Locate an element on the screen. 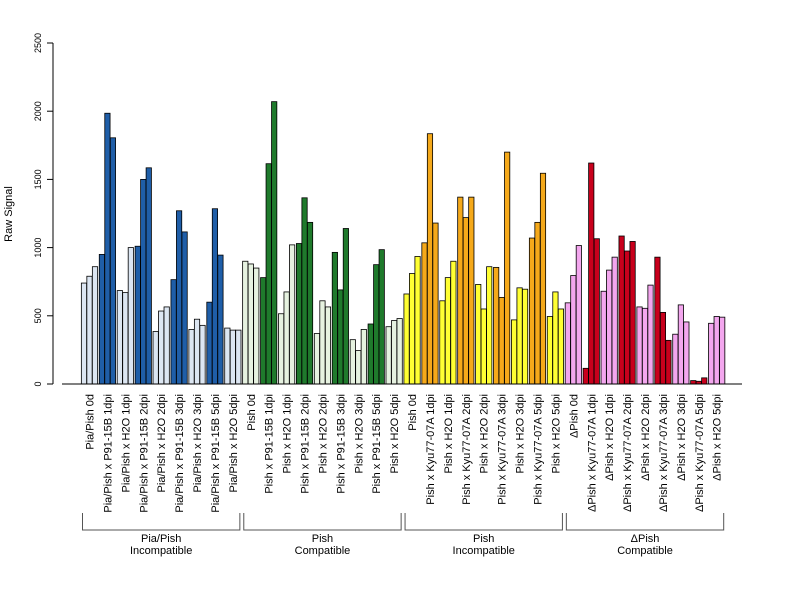 The height and width of the screenshot is (600, 800). x-tick-label: Pia/Pish 0d is located at coordinates (91, 422).